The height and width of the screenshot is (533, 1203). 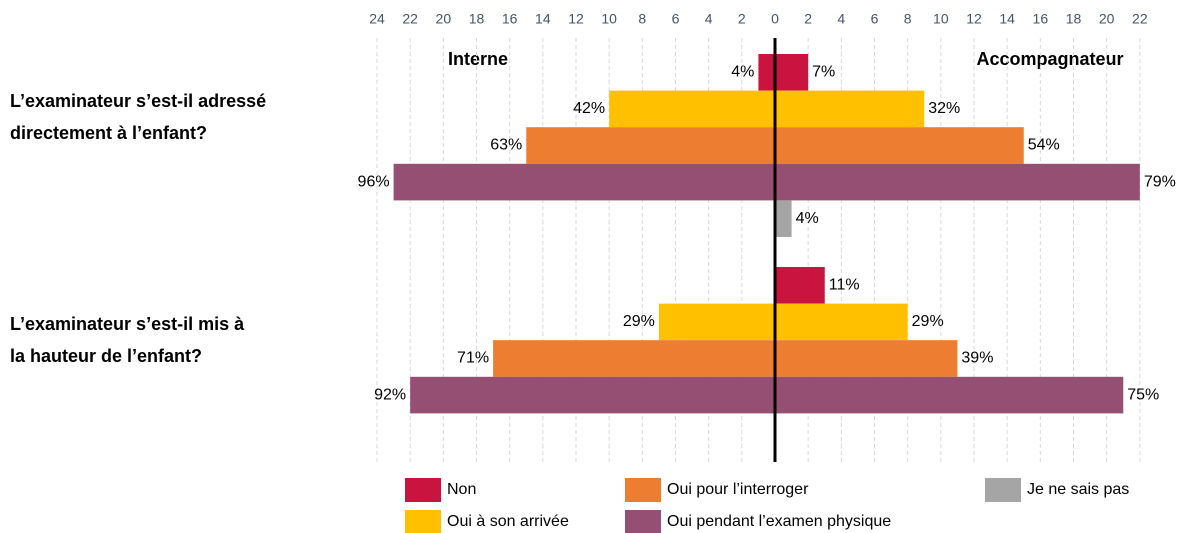 What do you see at coordinates (1143, 394) in the screenshot?
I see `value-label: 75%` at bounding box center [1143, 394].